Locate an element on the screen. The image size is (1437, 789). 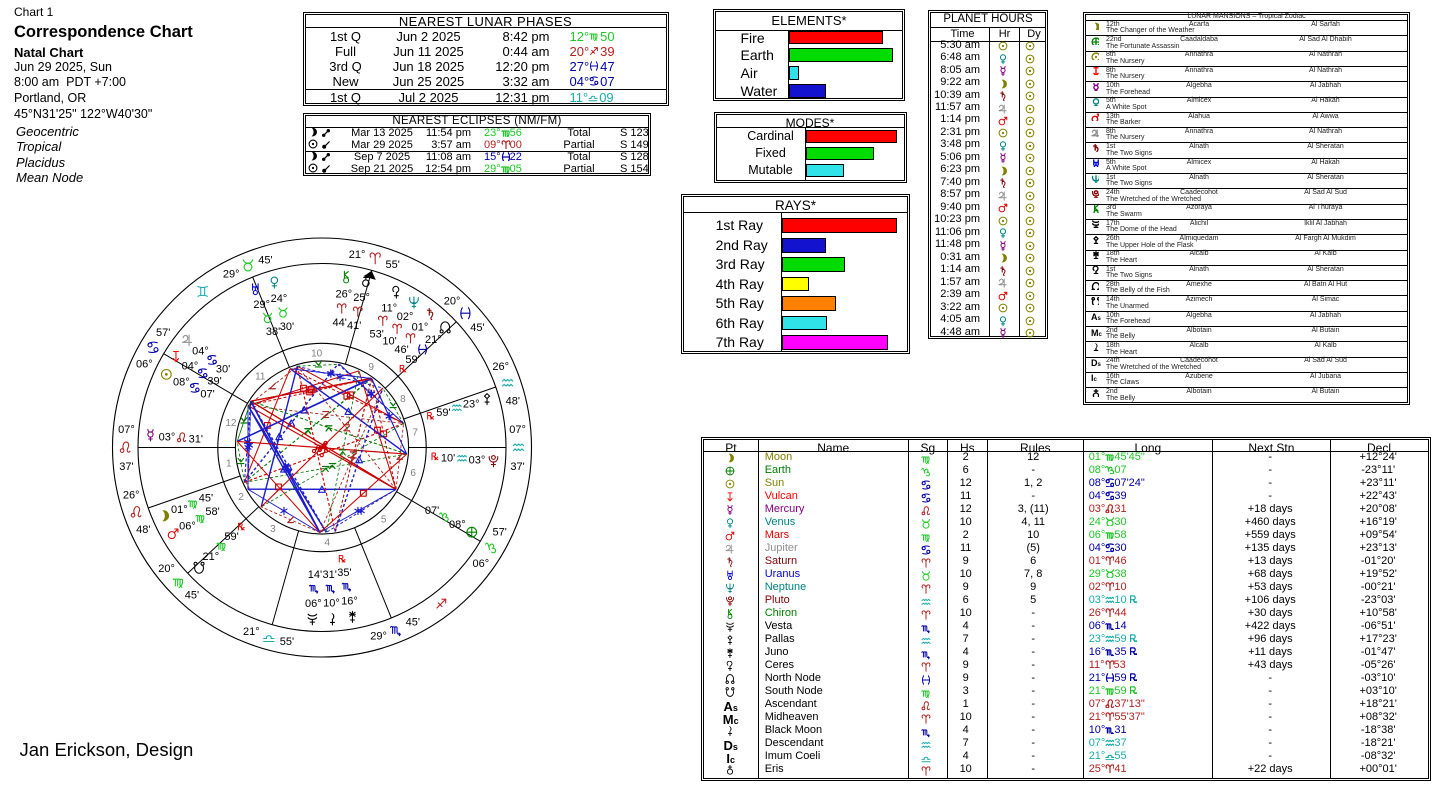
svg-text: 2 is located at coordinates (241, 497).